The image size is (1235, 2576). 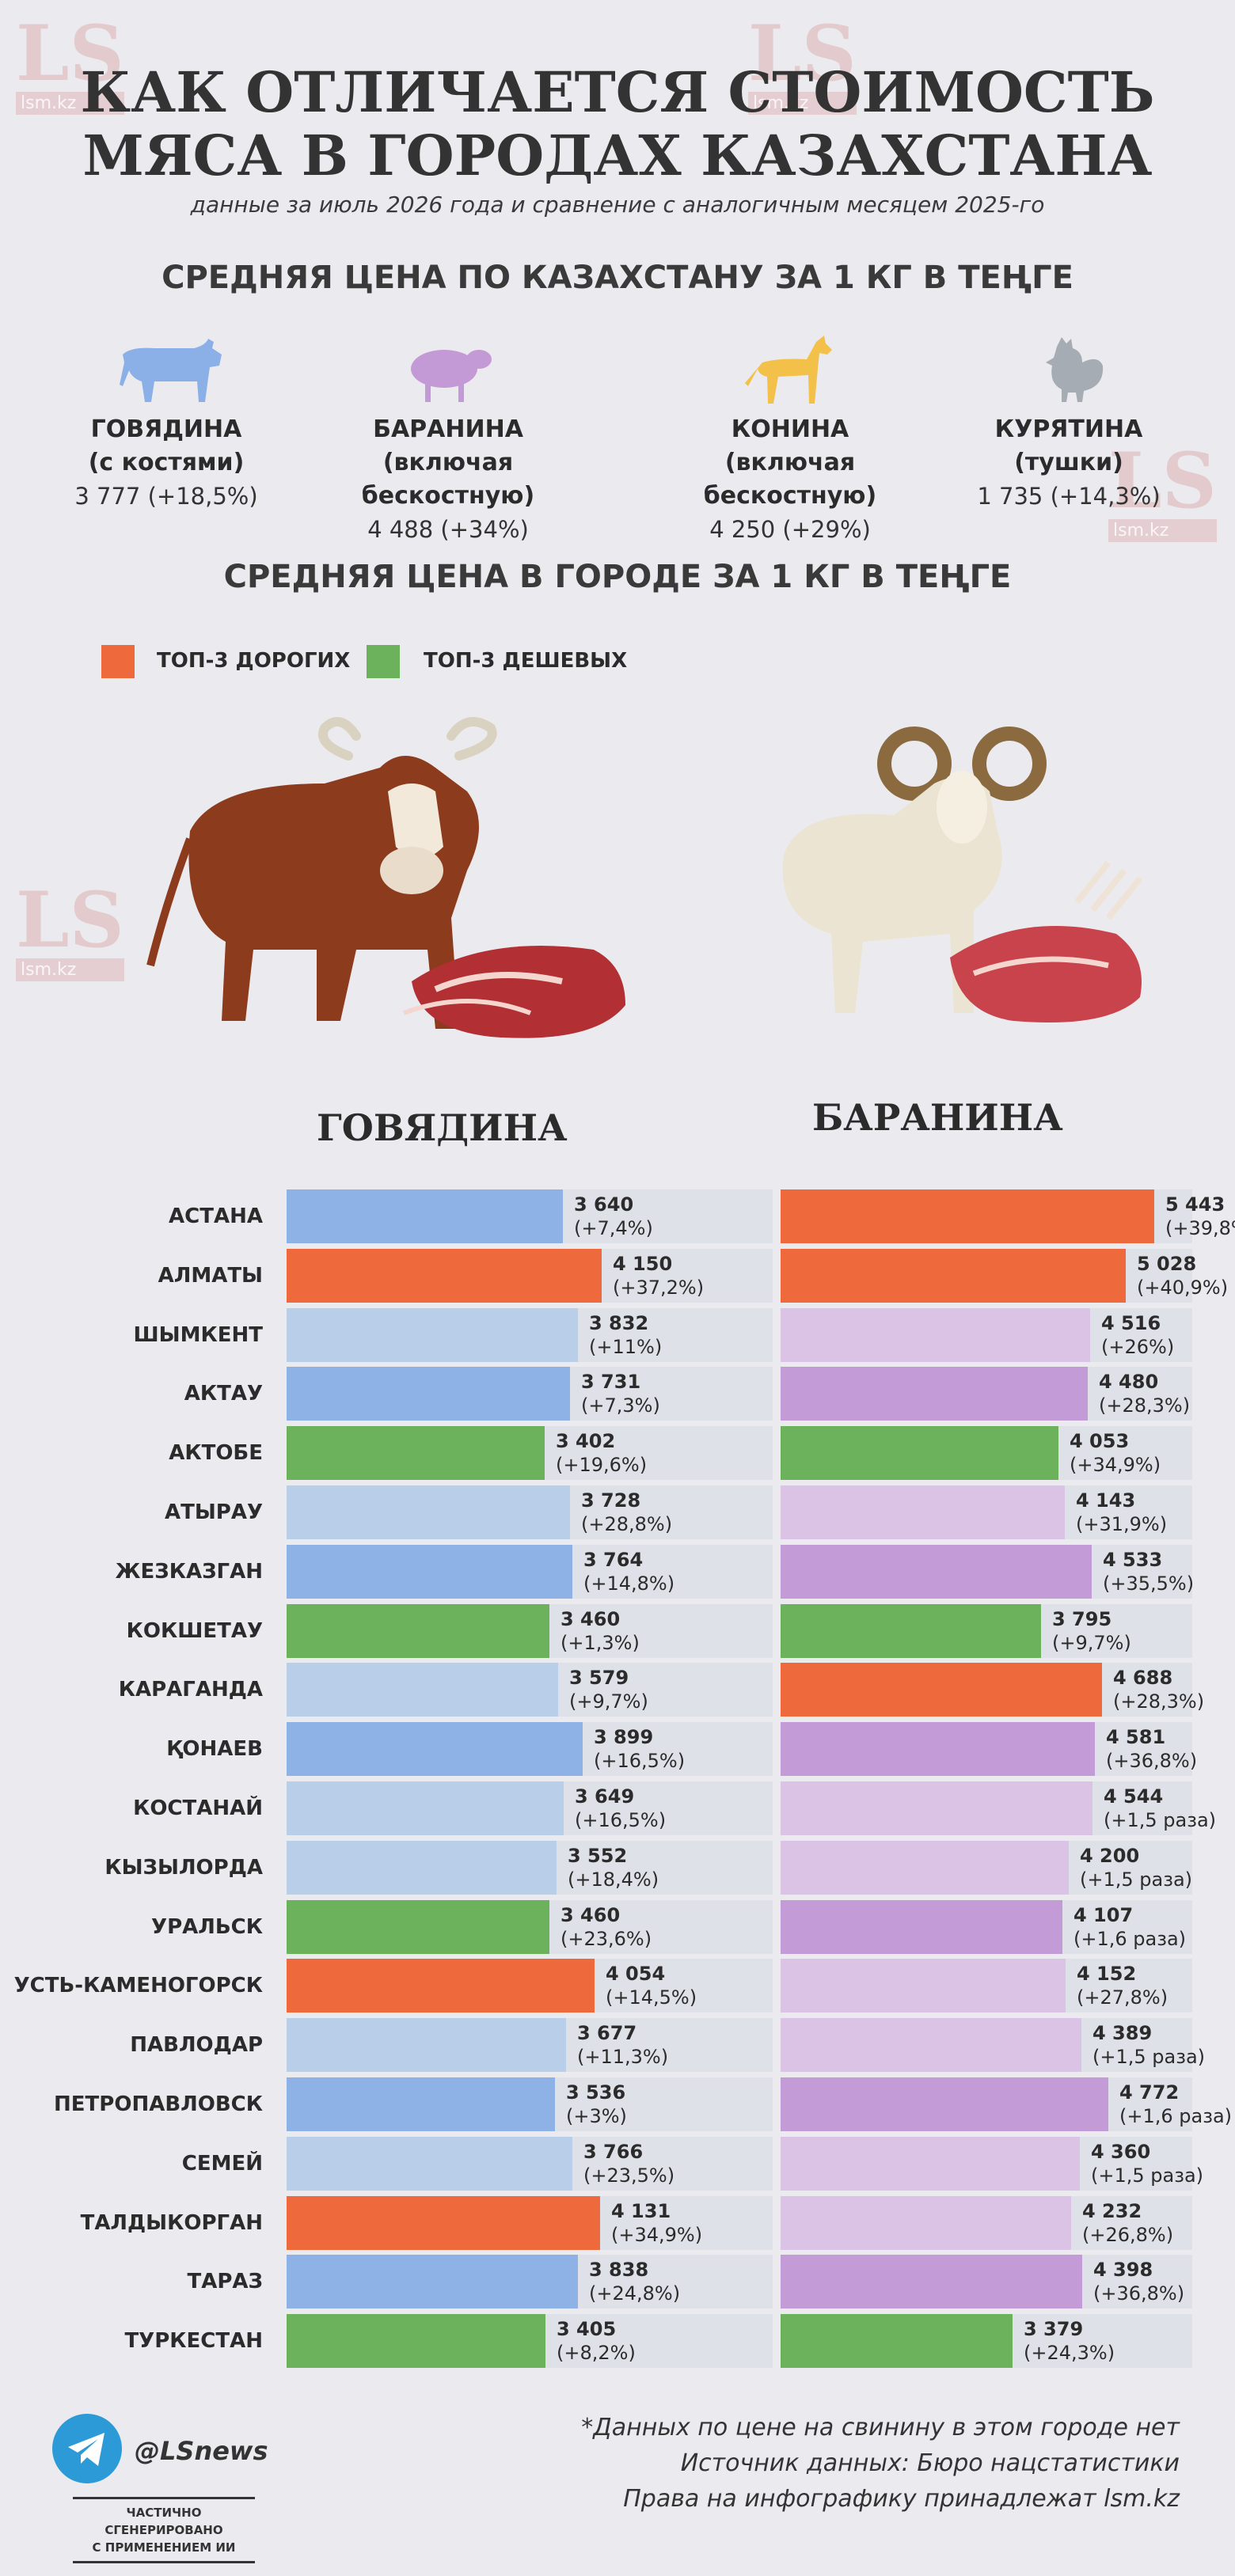 What do you see at coordinates (164, 2530) in the screenshot?
I see `ai-note: ЧАСТИЧНО СГЕНЕРИРОВАНО С ПРИМЕНЕНИЕМ ИИ` at bounding box center [164, 2530].